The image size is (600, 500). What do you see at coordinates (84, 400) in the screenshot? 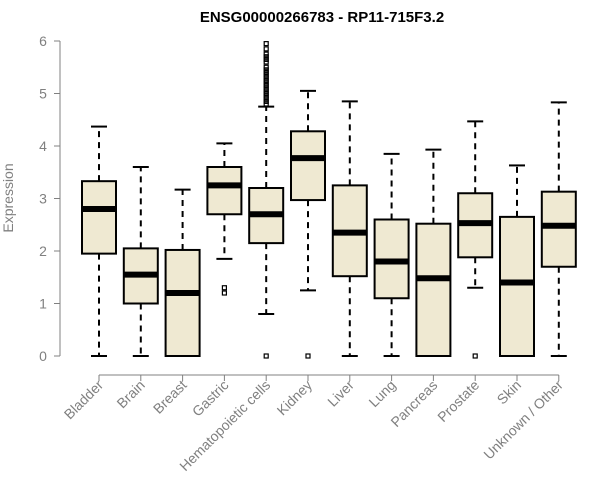
I see `x-tick-label-0: Bladder` at bounding box center [84, 400].